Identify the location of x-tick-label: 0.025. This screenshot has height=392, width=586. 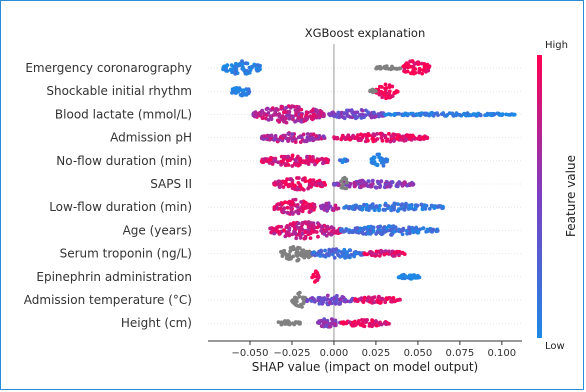
(376, 353).